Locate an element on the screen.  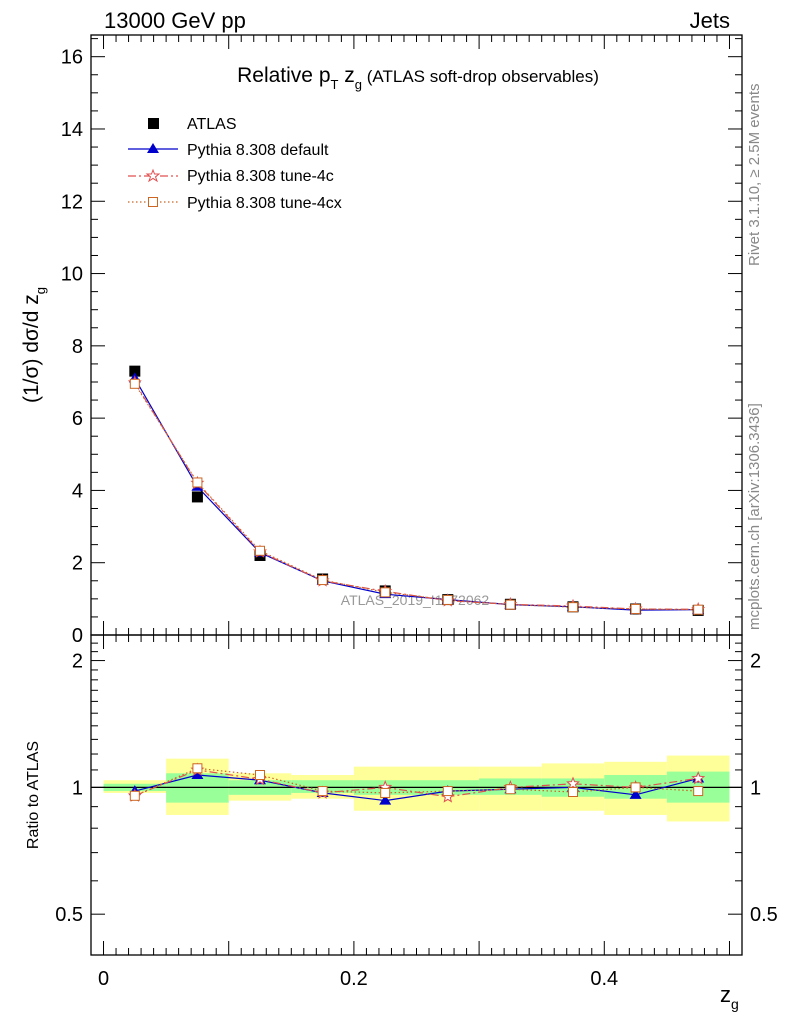
ratio-y-tick-label-right: 1 is located at coordinates (755, 788).